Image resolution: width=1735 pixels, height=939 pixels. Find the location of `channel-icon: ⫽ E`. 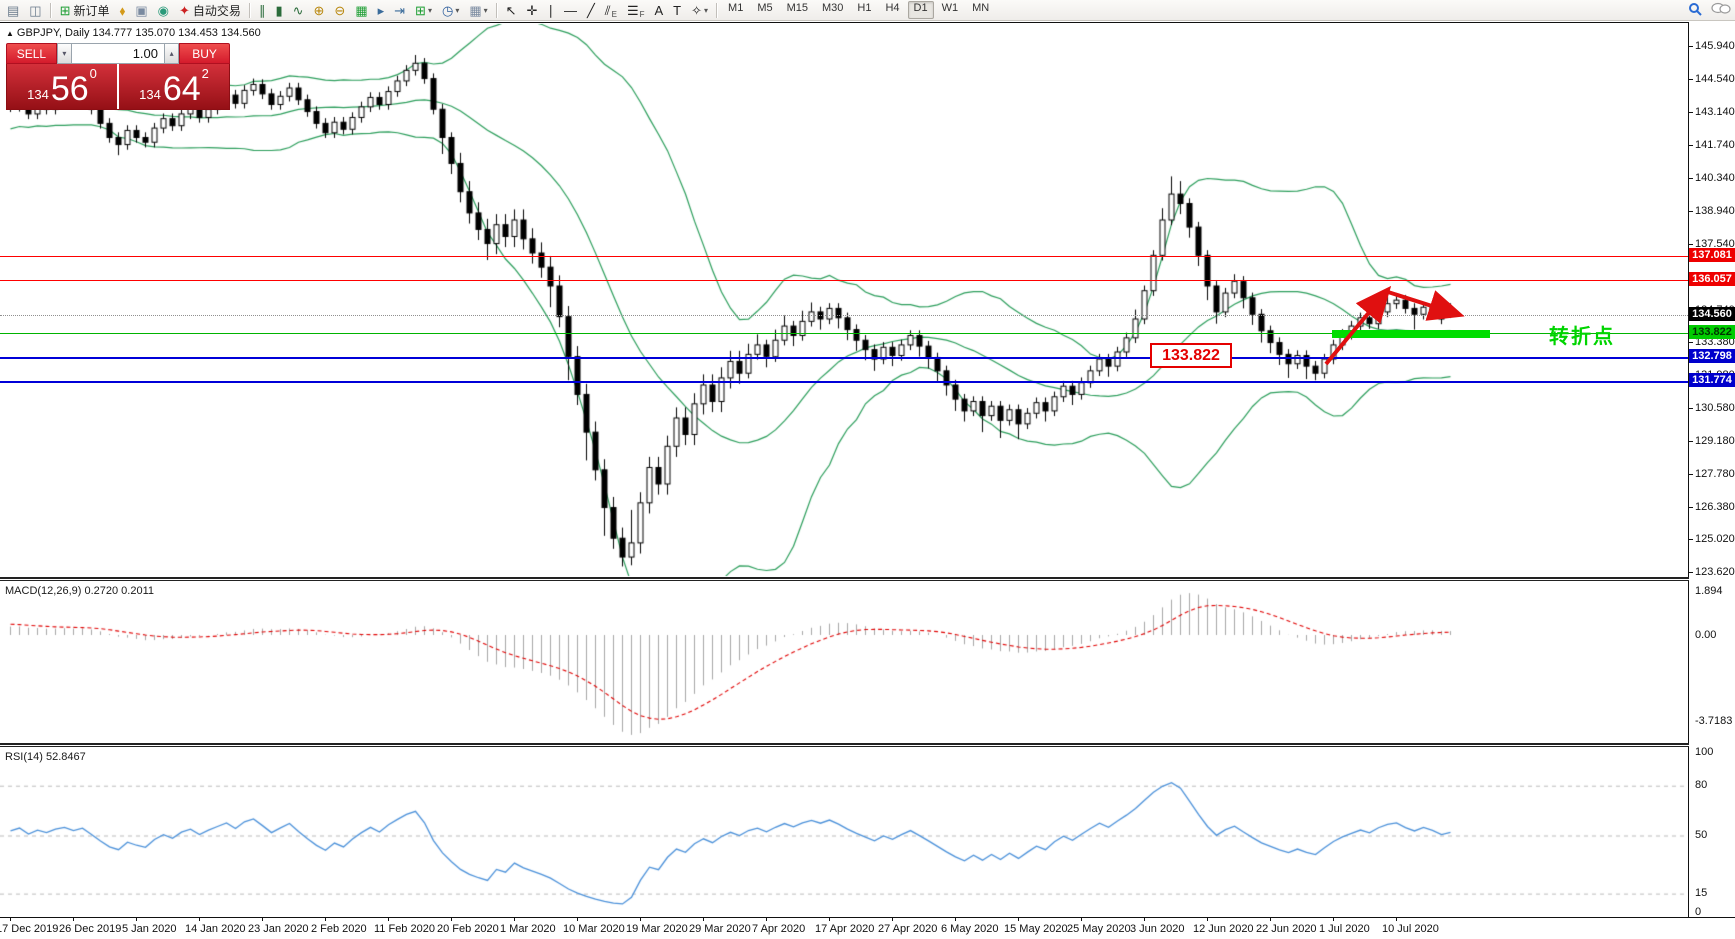

channel-icon: ⫽ E is located at coordinates (611, 10).